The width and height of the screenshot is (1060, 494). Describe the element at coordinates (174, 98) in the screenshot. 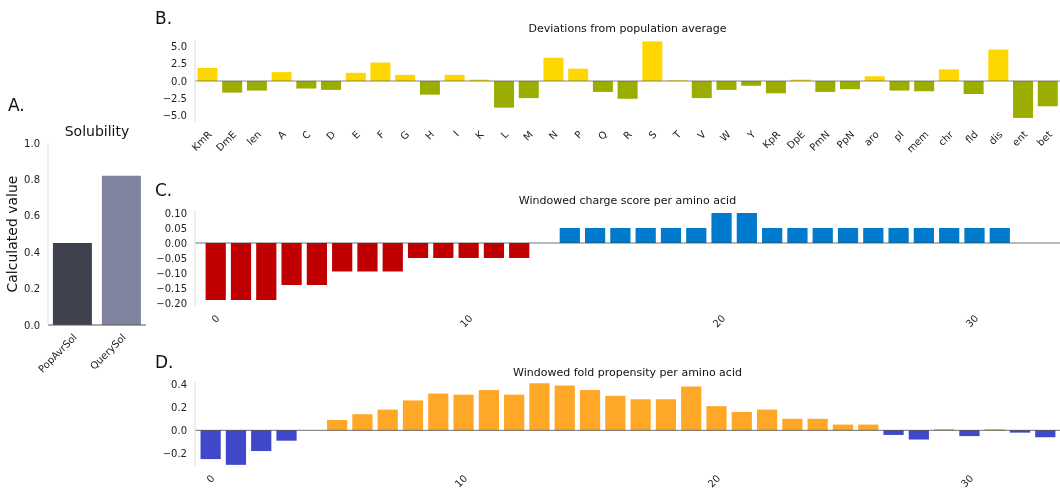

I see `y-tick-label: −2.5` at that location.